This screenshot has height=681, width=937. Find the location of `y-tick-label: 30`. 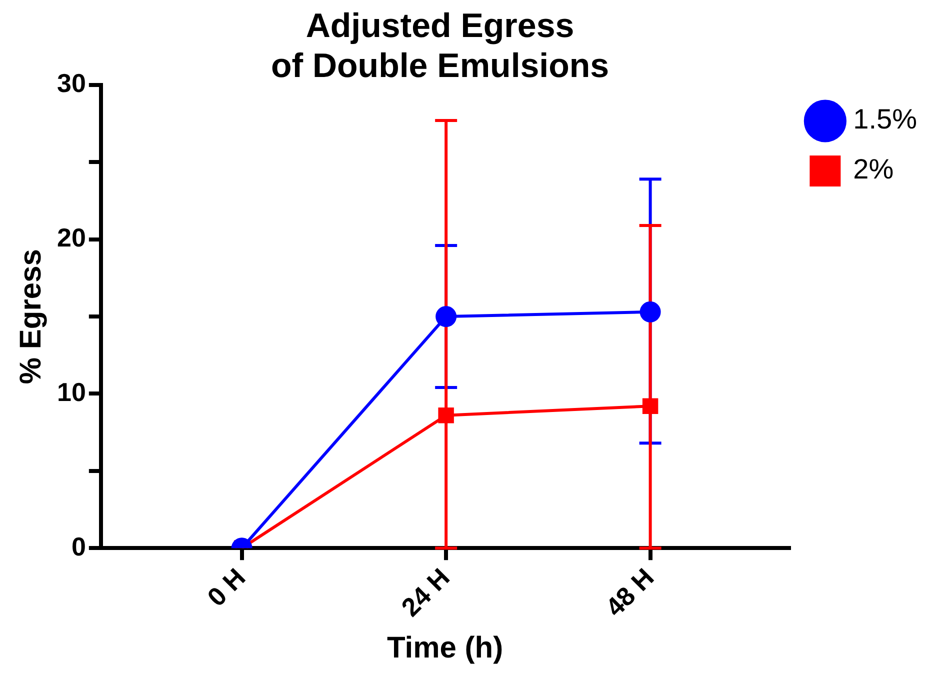

y-tick-label: 30 is located at coordinates (71, 83).